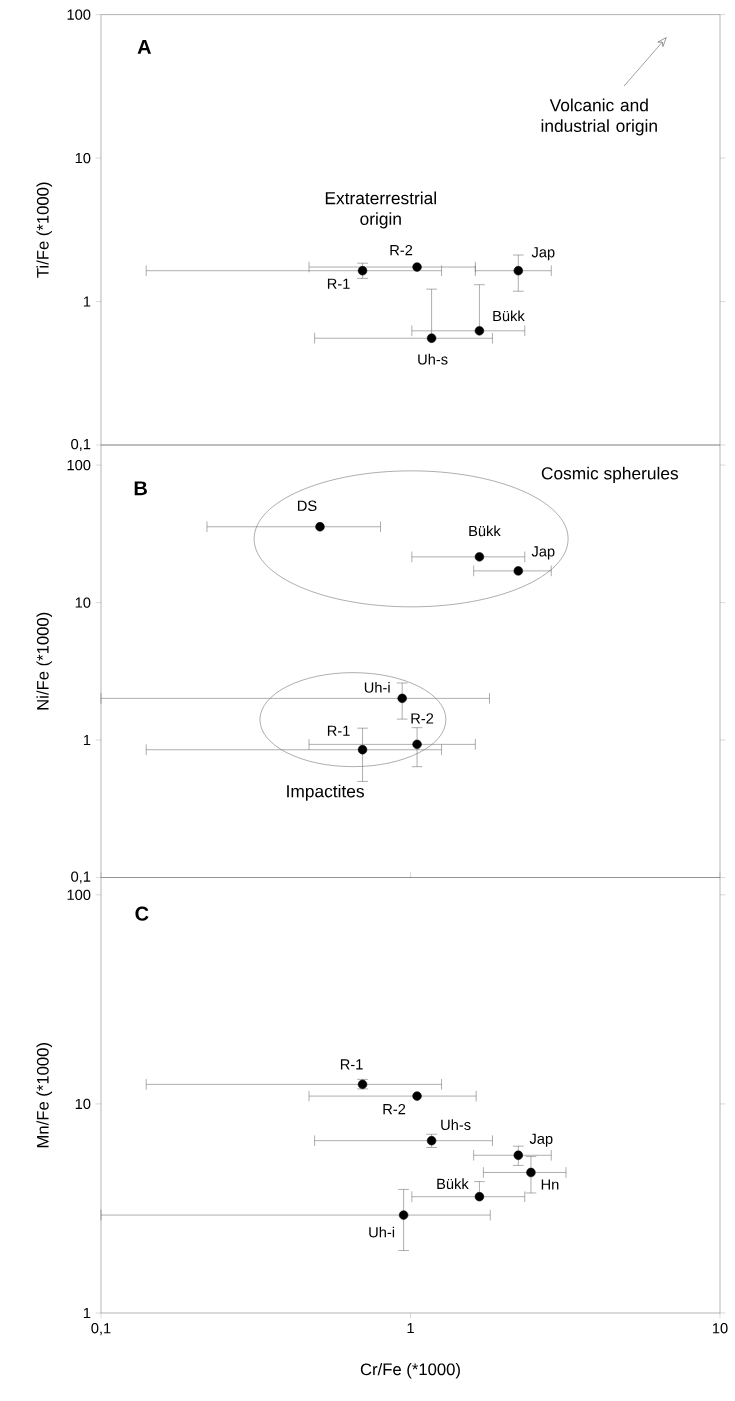  What do you see at coordinates (44, 230) in the screenshot?
I see `y-axis-title: Ti/Fe (*1000)` at bounding box center [44, 230].